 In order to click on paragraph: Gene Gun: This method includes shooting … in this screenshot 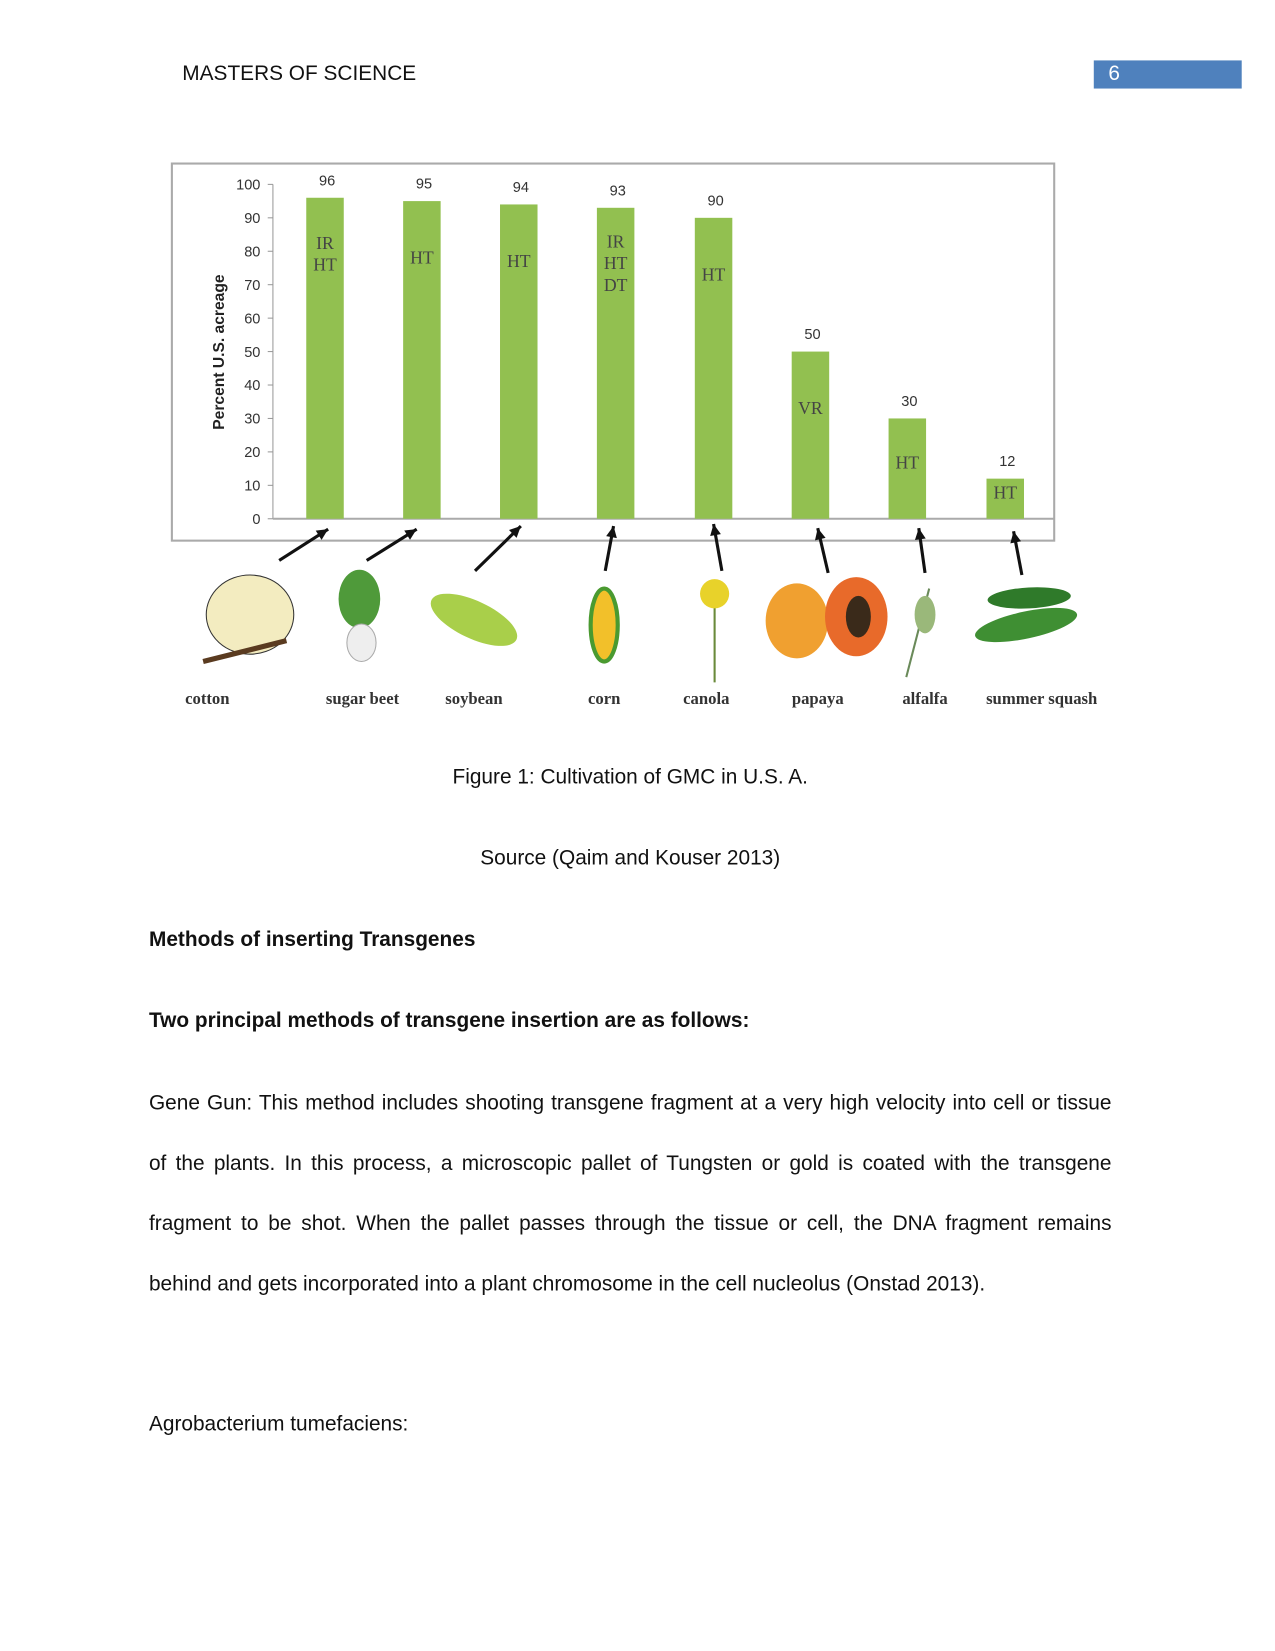, I will do `click(630, 1193)`.